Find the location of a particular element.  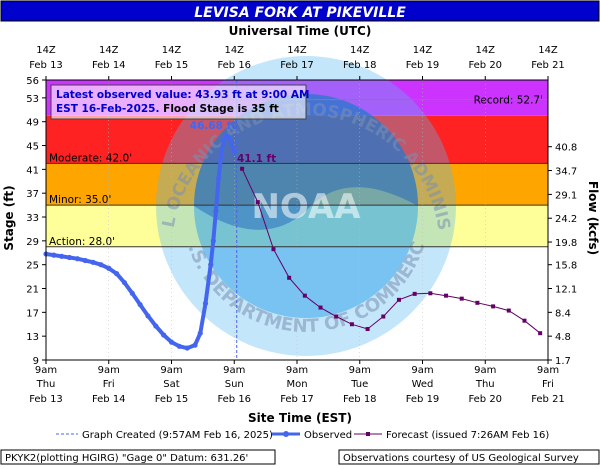

bottom-tick-date: Feb 14 is located at coordinates (109, 399).